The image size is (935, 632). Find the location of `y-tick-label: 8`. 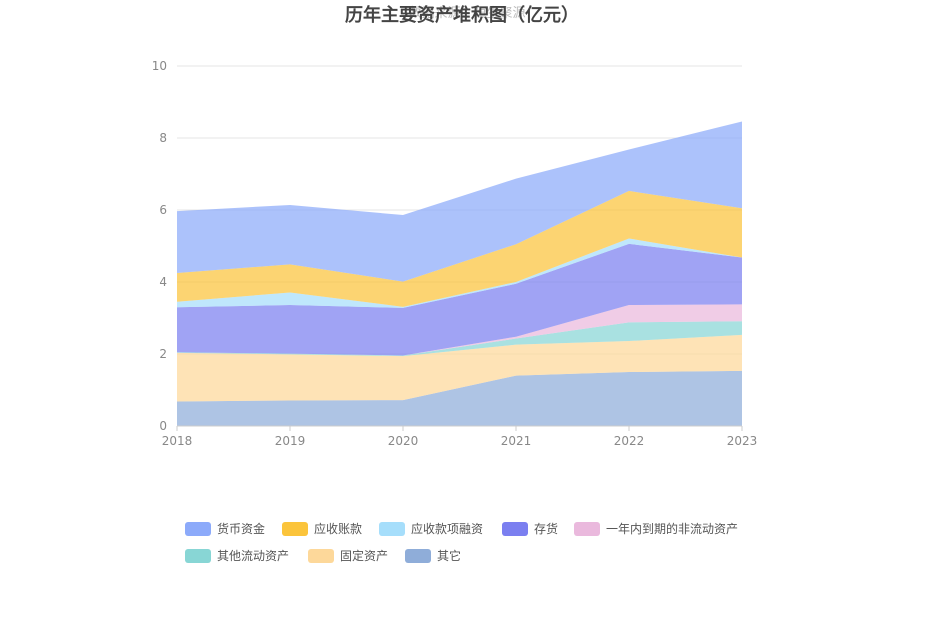

y-tick-label: 8 is located at coordinates (163, 138).